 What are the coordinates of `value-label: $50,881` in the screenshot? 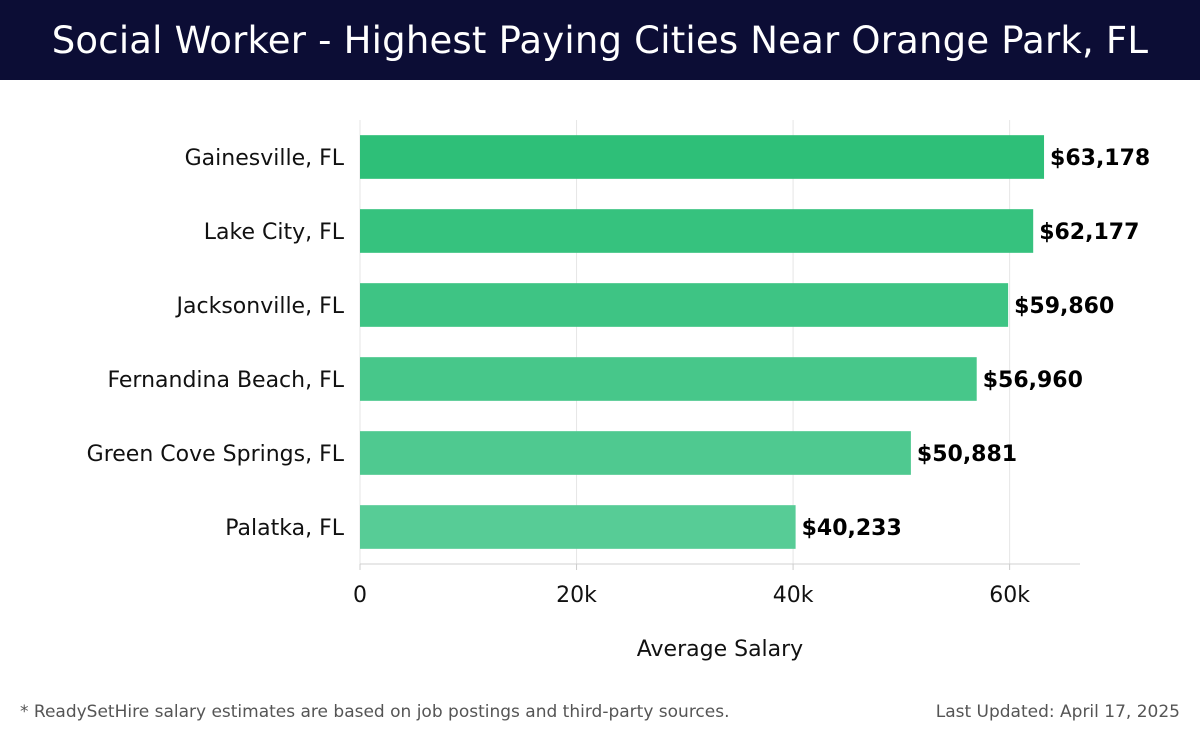 It's located at (967, 454).